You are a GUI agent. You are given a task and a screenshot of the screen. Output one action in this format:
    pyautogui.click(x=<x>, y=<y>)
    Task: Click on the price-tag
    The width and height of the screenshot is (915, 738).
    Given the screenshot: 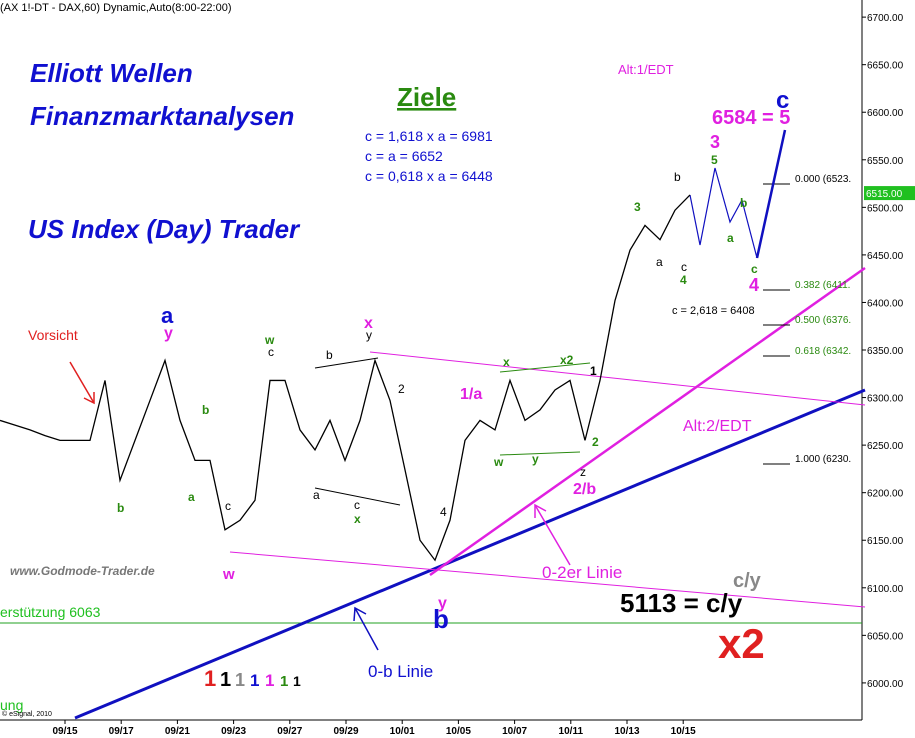 What is the action you would take?
    pyautogui.click(x=889, y=193)
    